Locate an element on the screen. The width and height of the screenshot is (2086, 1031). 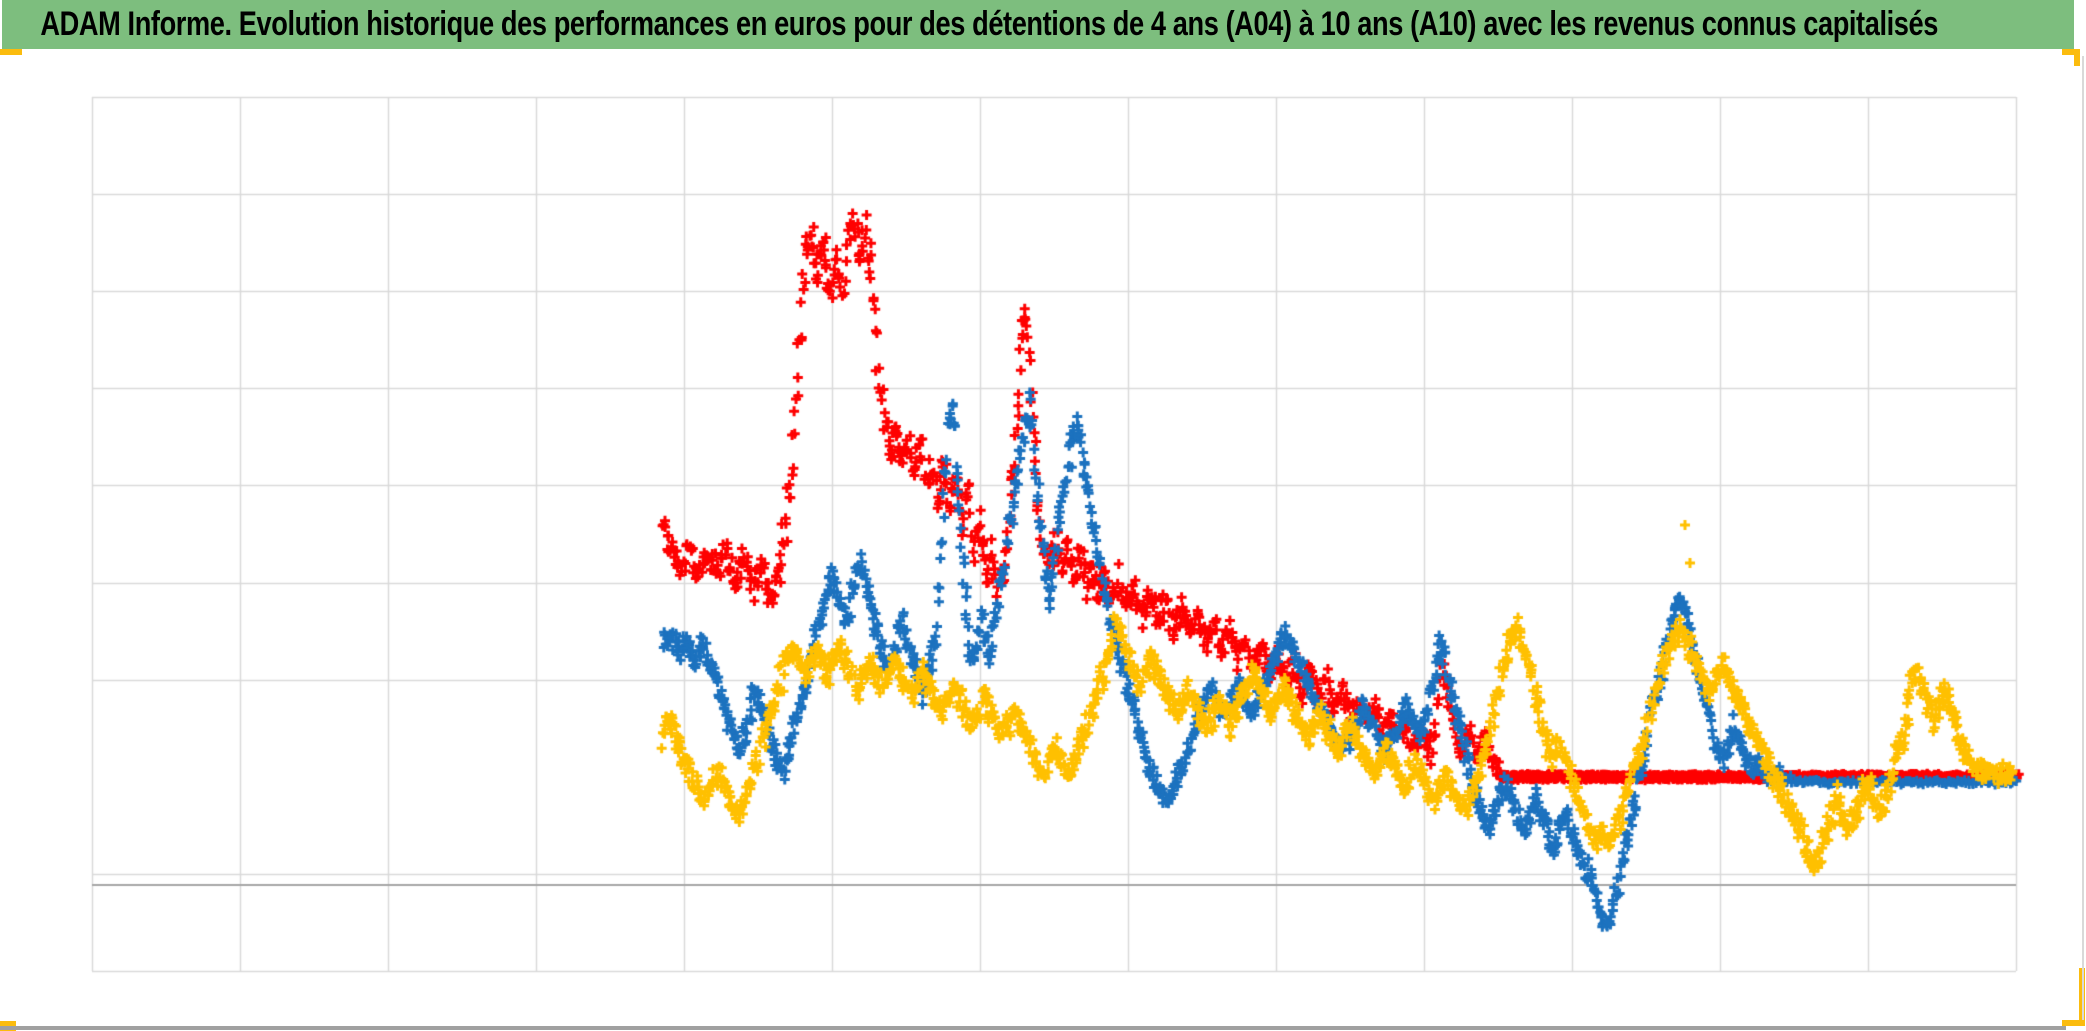
right-edge-line is located at coordinates (2083, 538).